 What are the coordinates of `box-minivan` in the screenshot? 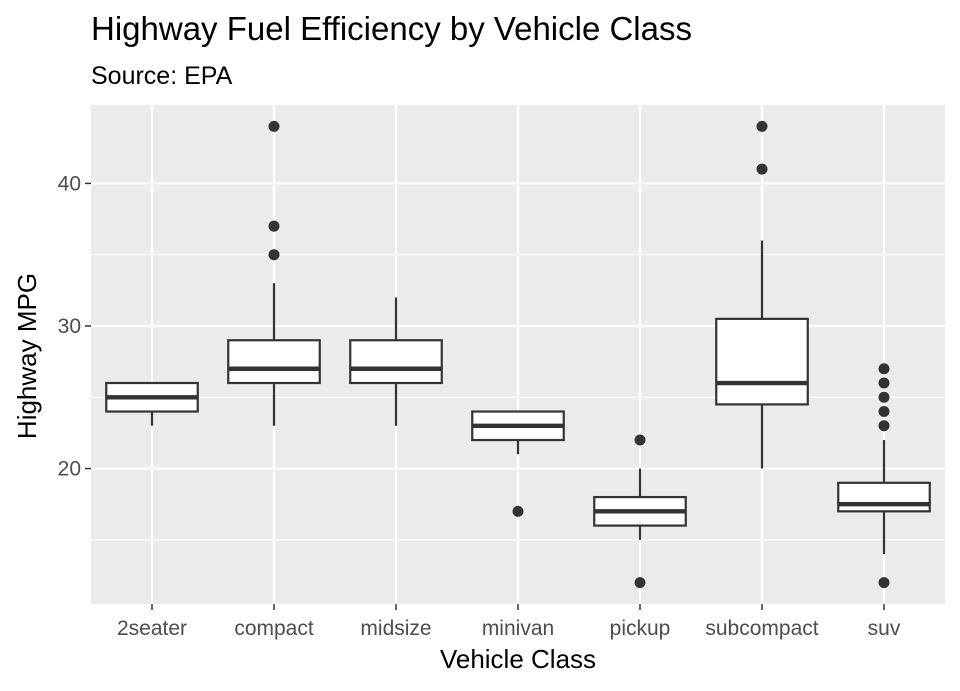 It's located at (518, 463).